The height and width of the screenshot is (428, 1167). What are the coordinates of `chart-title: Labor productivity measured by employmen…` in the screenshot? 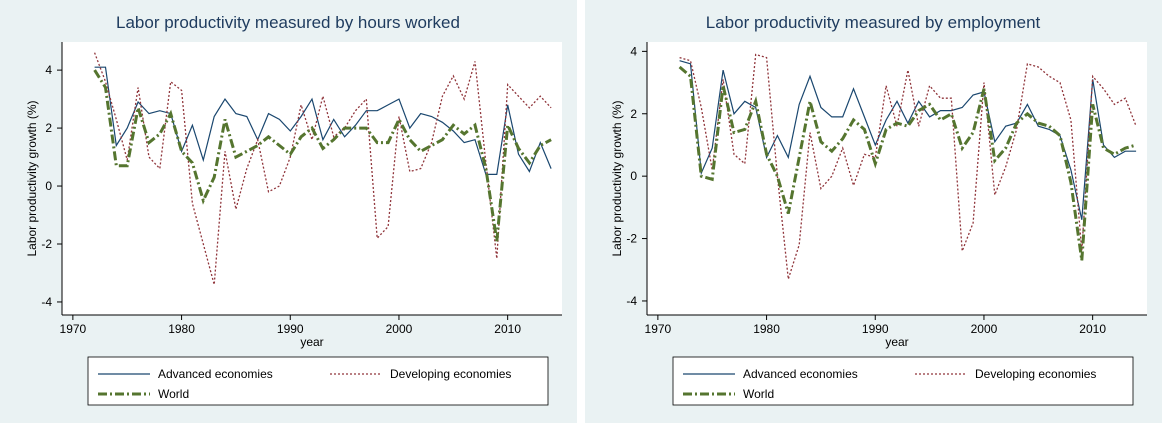 It's located at (873, 22).